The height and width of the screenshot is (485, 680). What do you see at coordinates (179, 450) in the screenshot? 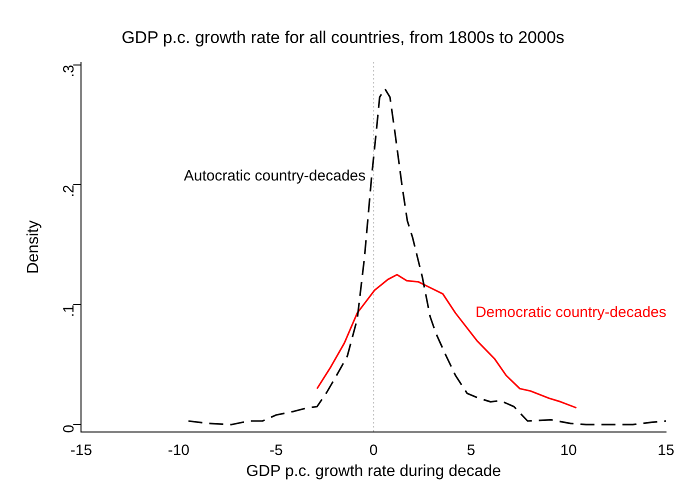
I see `x-tick-label: -10` at bounding box center [179, 450].